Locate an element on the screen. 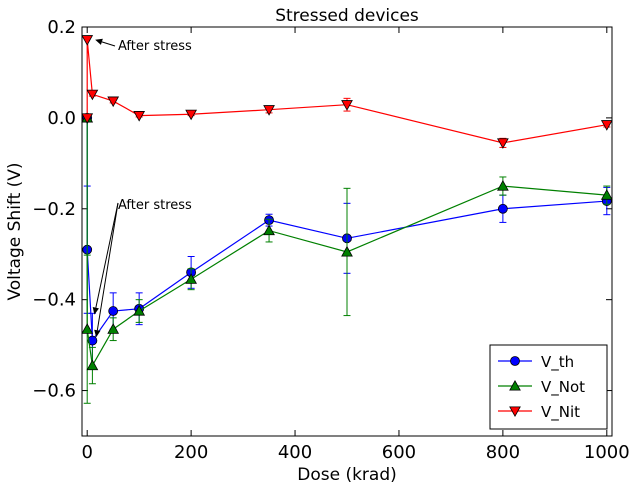 Image resolution: width=631 pixels, height=489 pixels. y-tick-label: −0.4 is located at coordinates (54, 300).